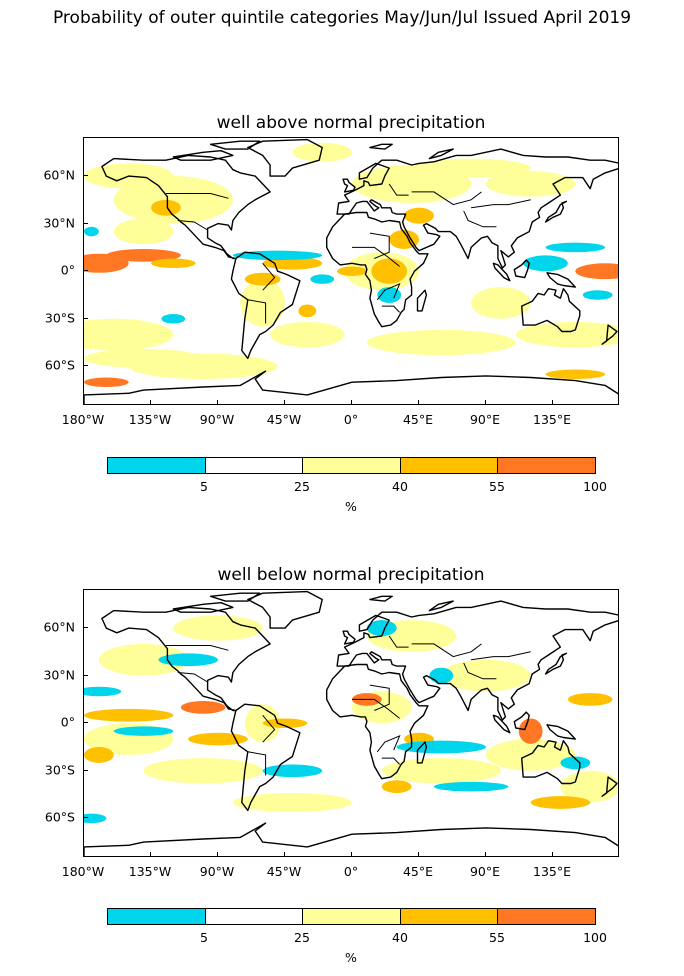 The width and height of the screenshot is (684, 976). I want to click on coastline-southAmerica, so click(265, 305).